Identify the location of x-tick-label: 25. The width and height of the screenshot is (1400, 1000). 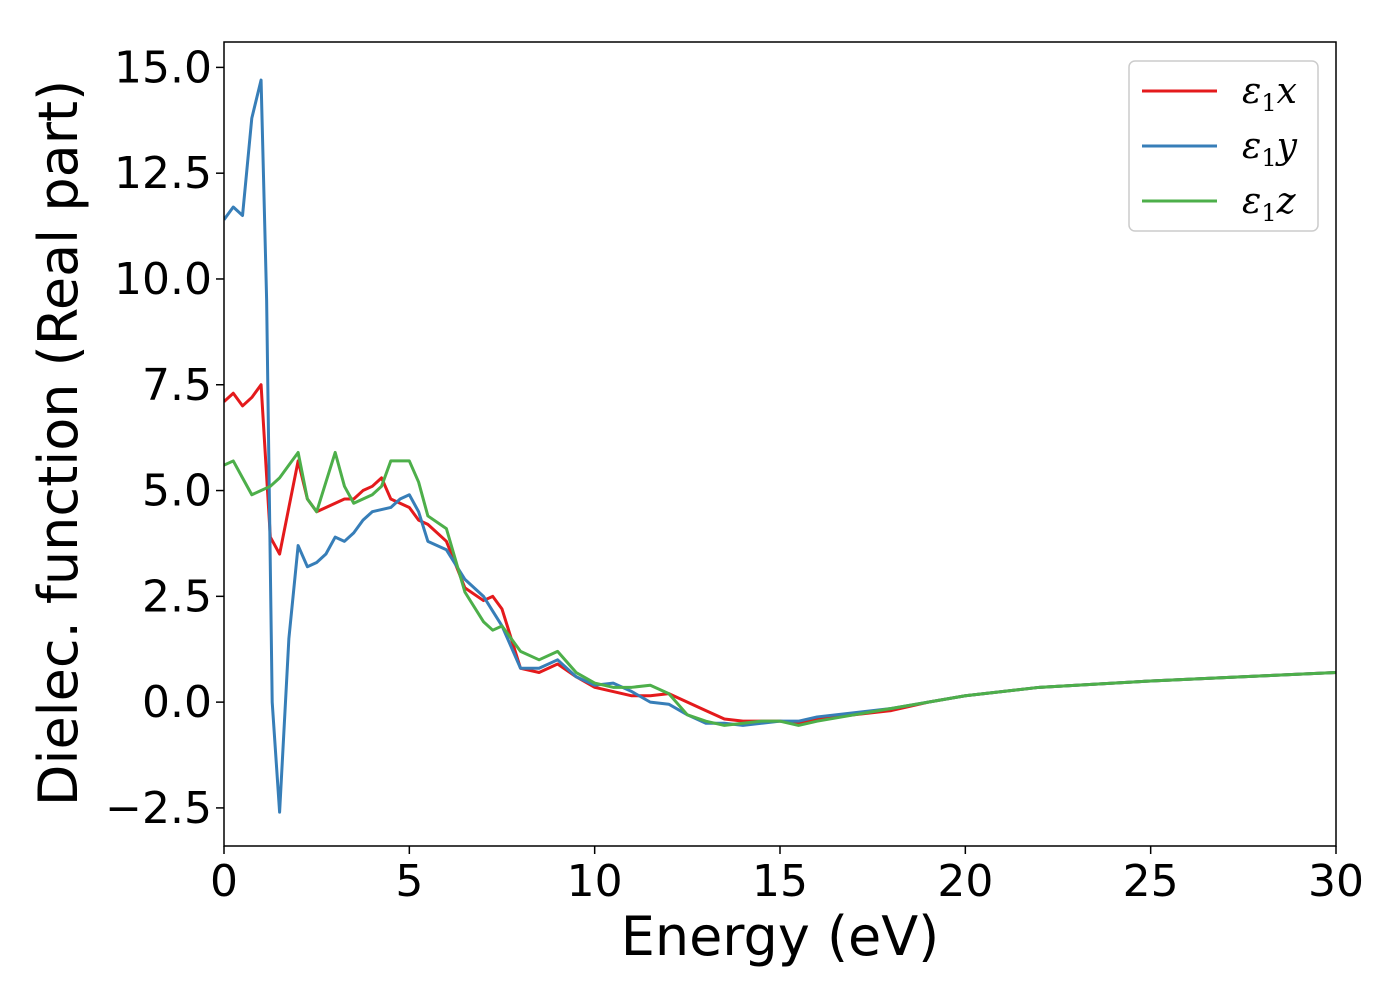
(1151, 881).